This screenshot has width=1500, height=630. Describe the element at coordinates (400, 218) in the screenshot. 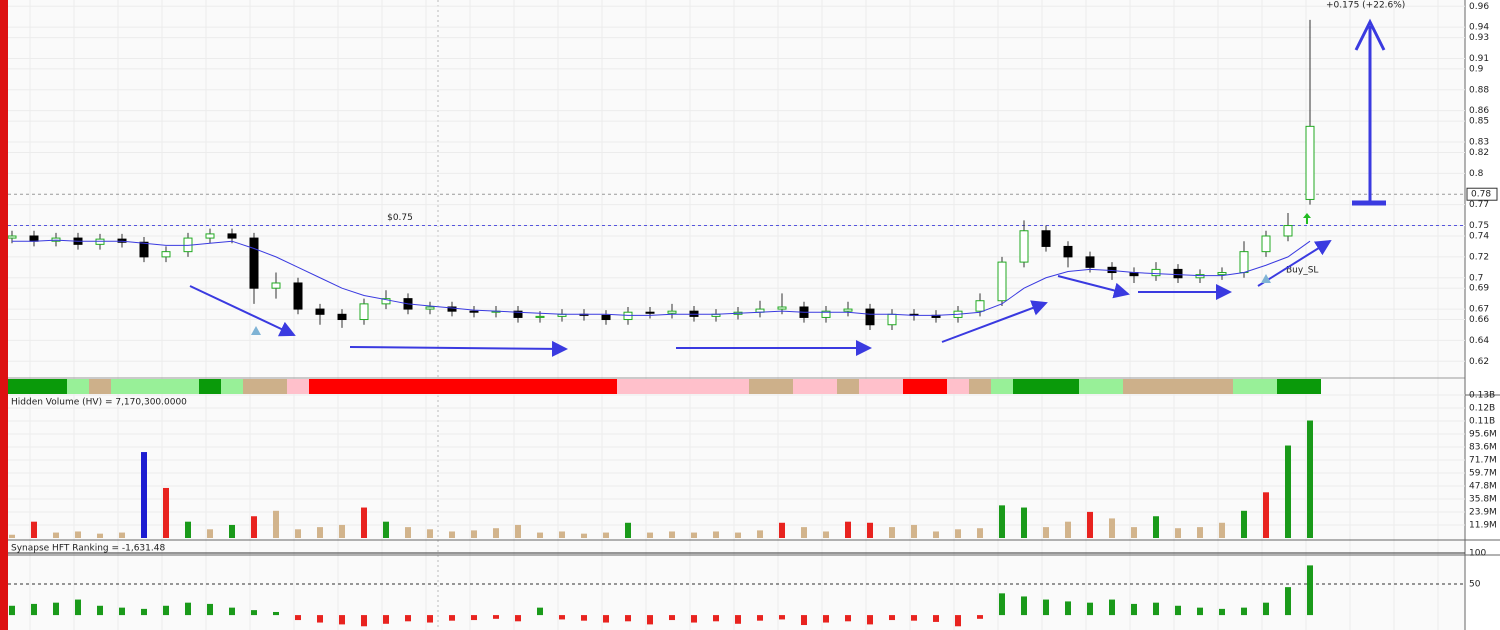

I see `reference-label: $0.75` at that location.